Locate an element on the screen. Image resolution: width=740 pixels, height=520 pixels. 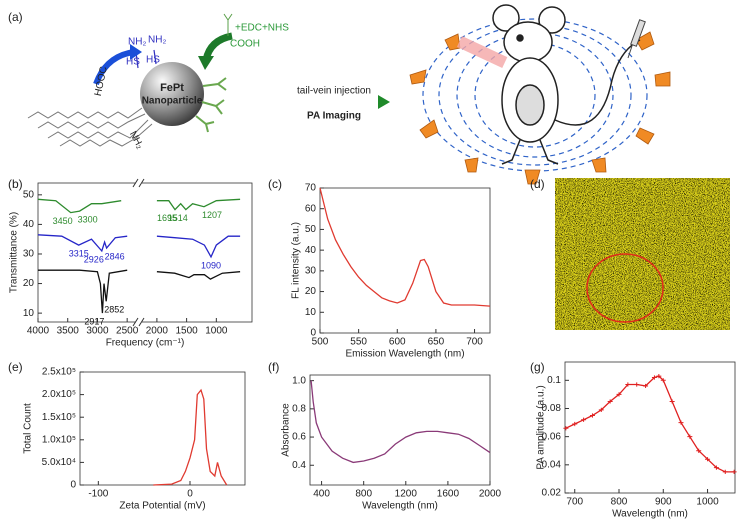
x-tick-label: 1200 is located at coordinates (406, 494).